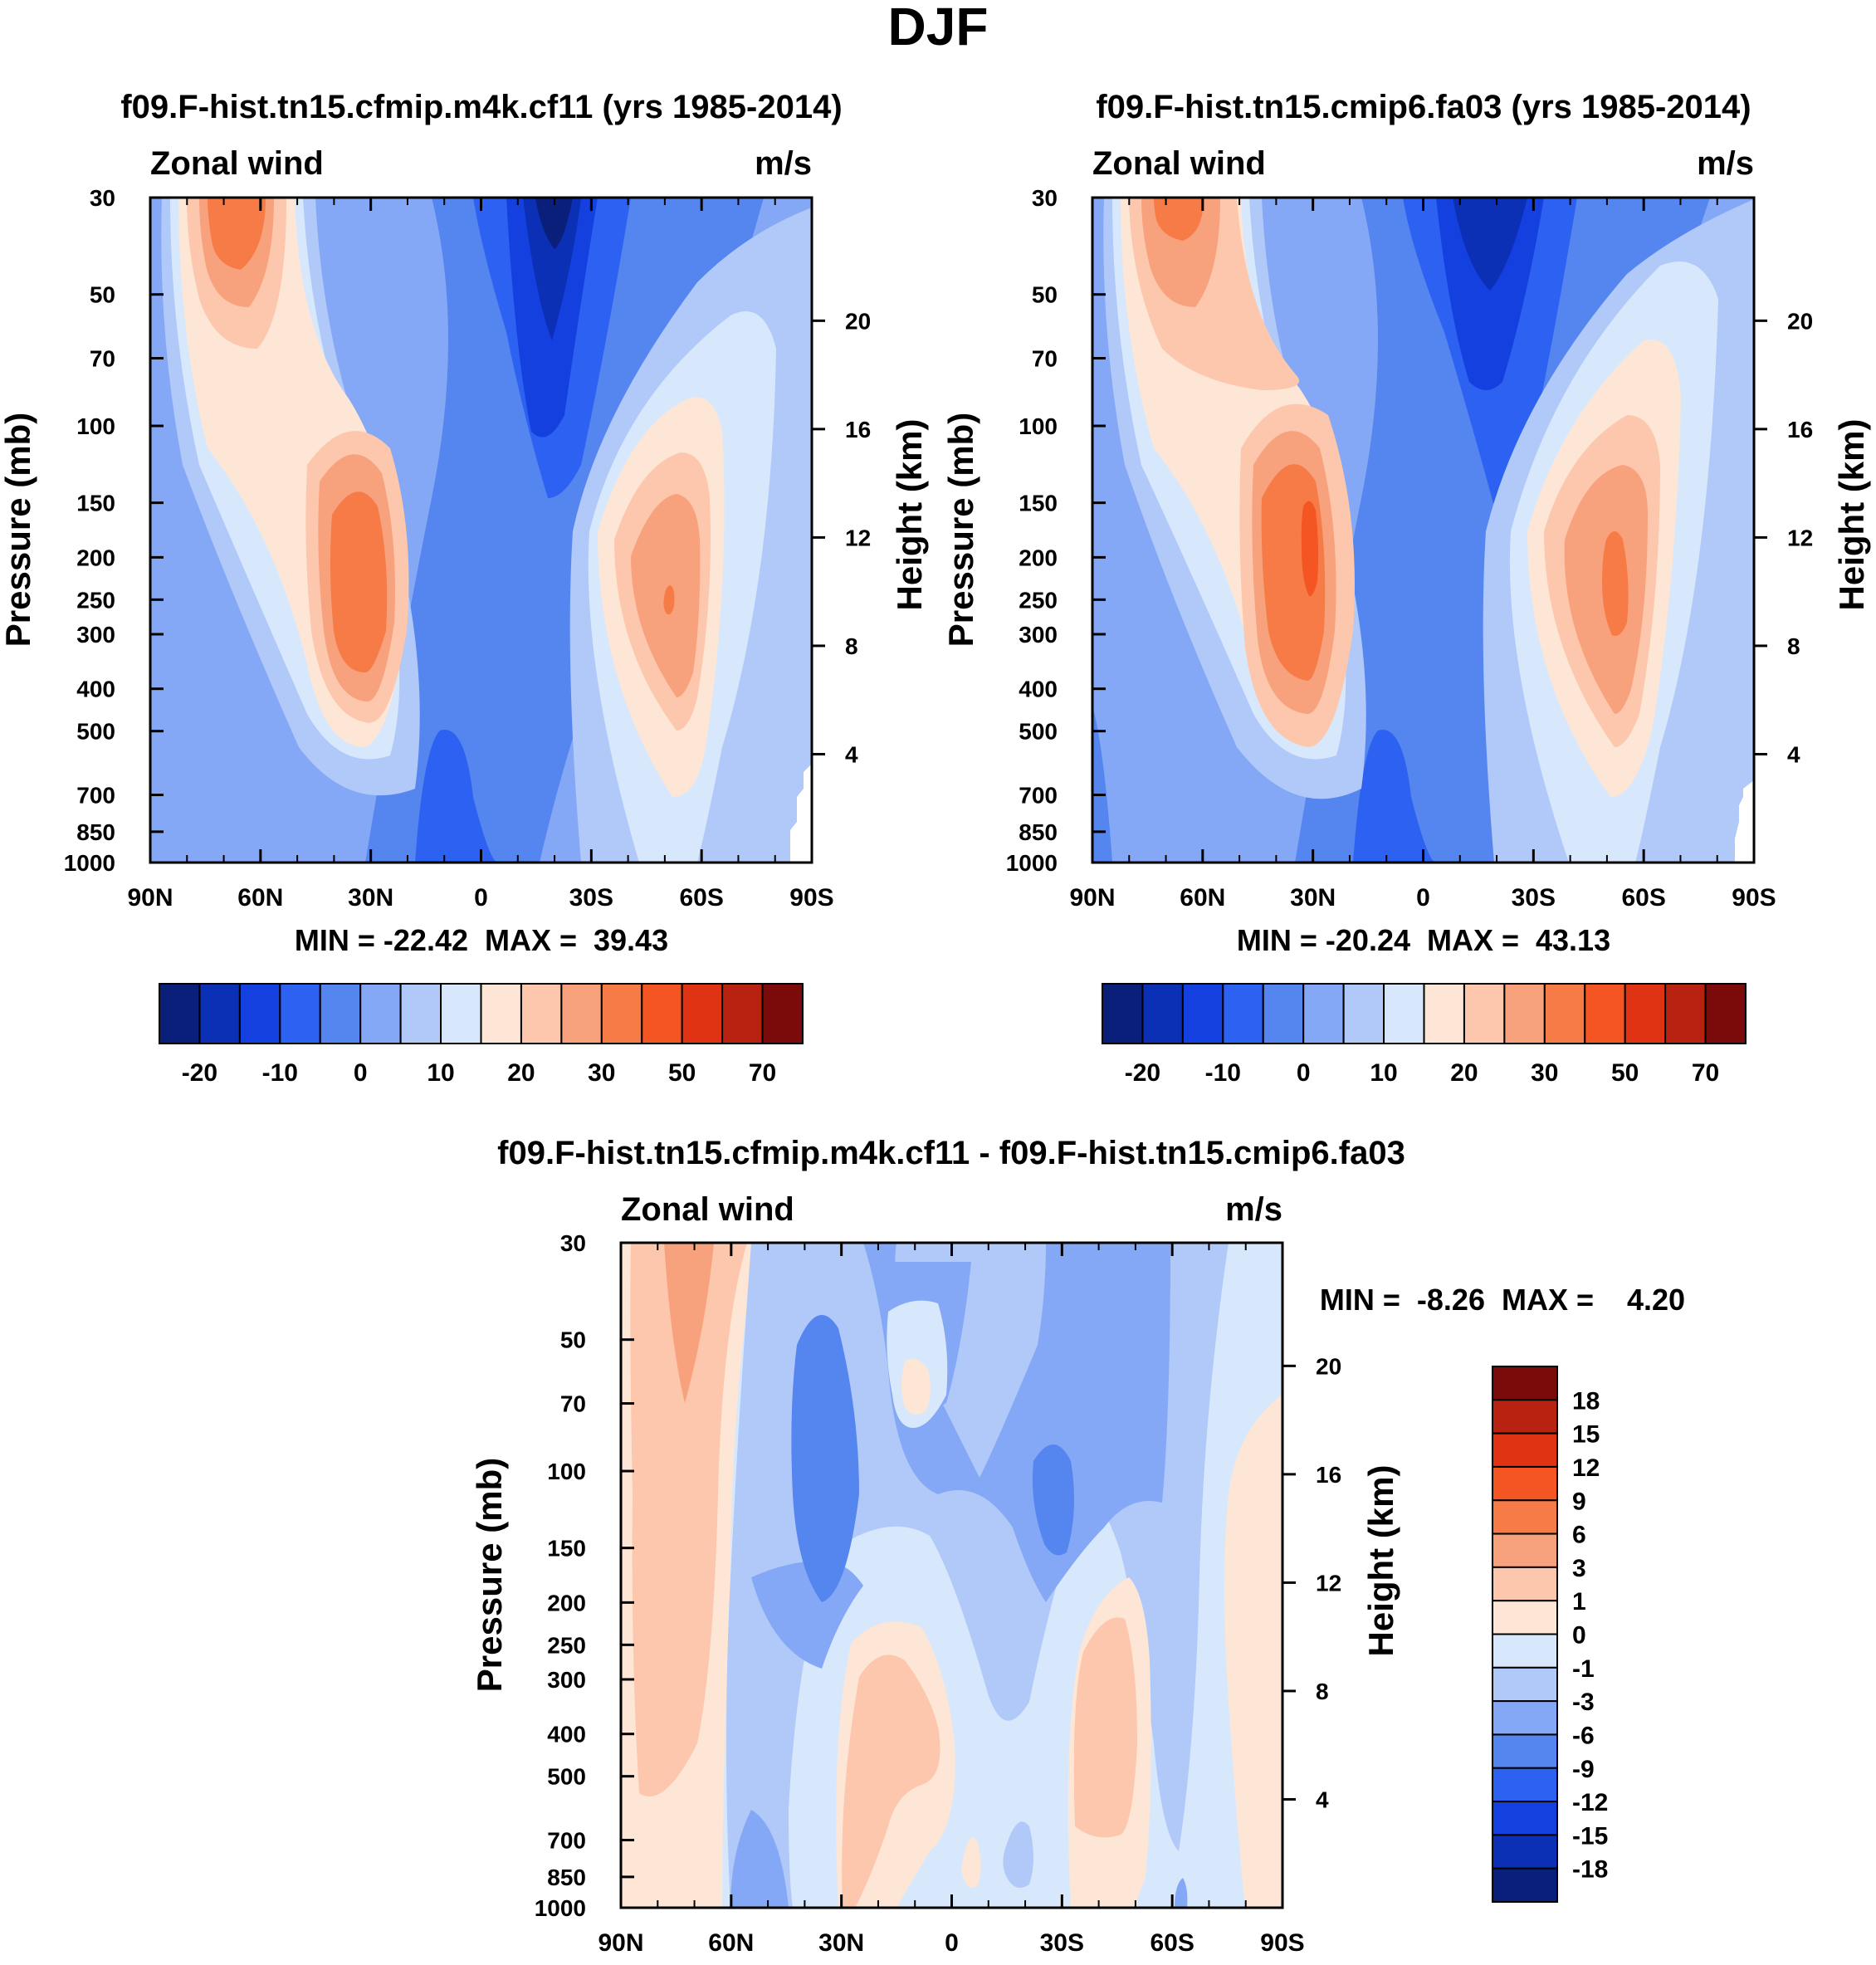 This screenshot has width=1876, height=1965. What do you see at coordinates (1053, 1500) in the screenshot?
I see `panel3-fill-blue-dark-right` at bounding box center [1053, 1500].